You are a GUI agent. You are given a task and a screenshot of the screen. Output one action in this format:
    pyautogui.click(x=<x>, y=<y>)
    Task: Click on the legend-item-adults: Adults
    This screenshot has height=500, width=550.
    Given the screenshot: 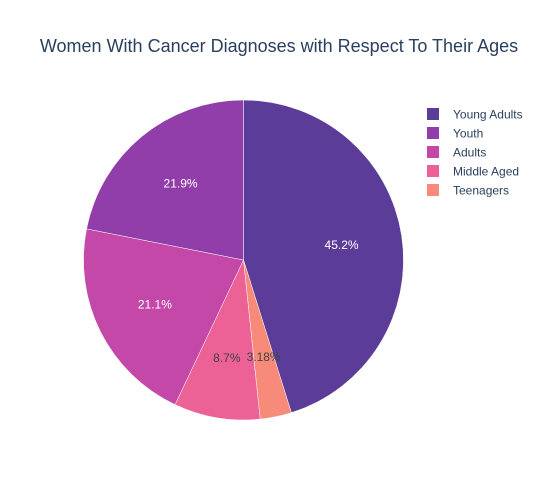 What is the action you would take?
    pyautogui.click(x=456, y=153)
    